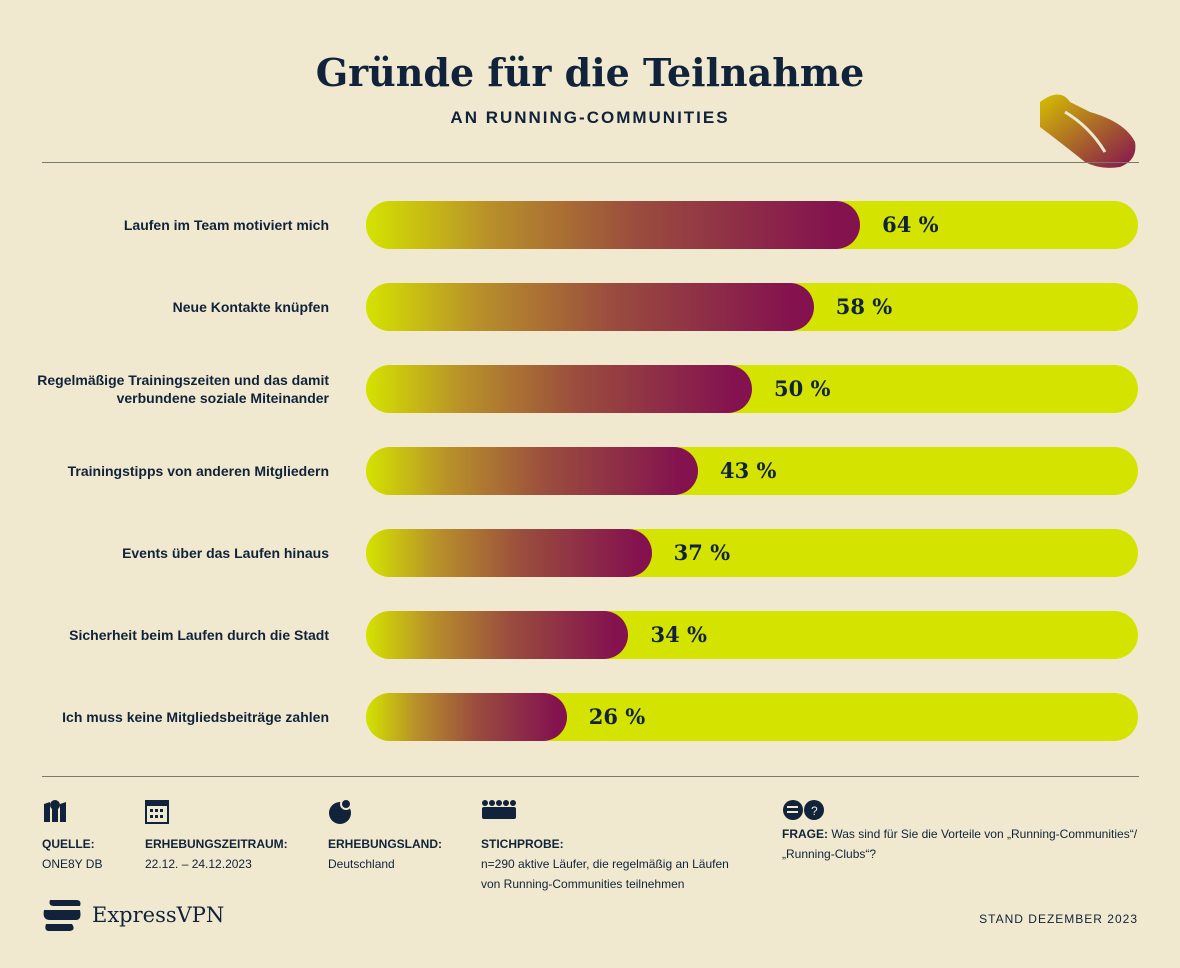  Describe the element at coordinates (62, 915) in the screenshot. I see `expressvpn-logo-icon` at that location.